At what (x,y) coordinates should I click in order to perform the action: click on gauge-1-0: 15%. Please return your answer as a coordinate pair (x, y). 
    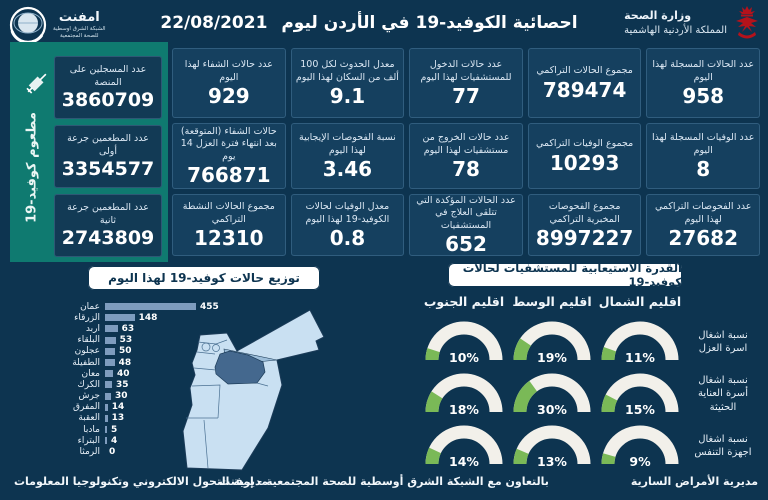
    Looking at the image, I should click on (640, 394).